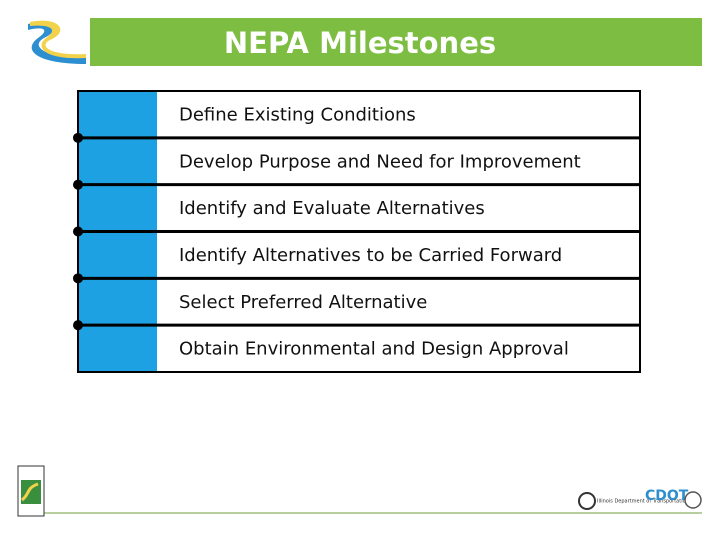 The width and height of the screenshot is (720, 540). Describe the element at coordinates (667, 496) in the screenshot. I see `cdot-text: CDOT` at that location.